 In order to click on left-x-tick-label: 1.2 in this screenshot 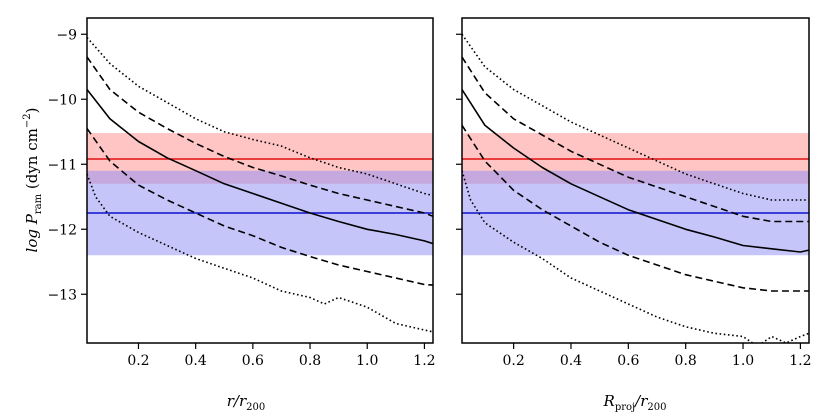, I will do `click(424, 361)`.